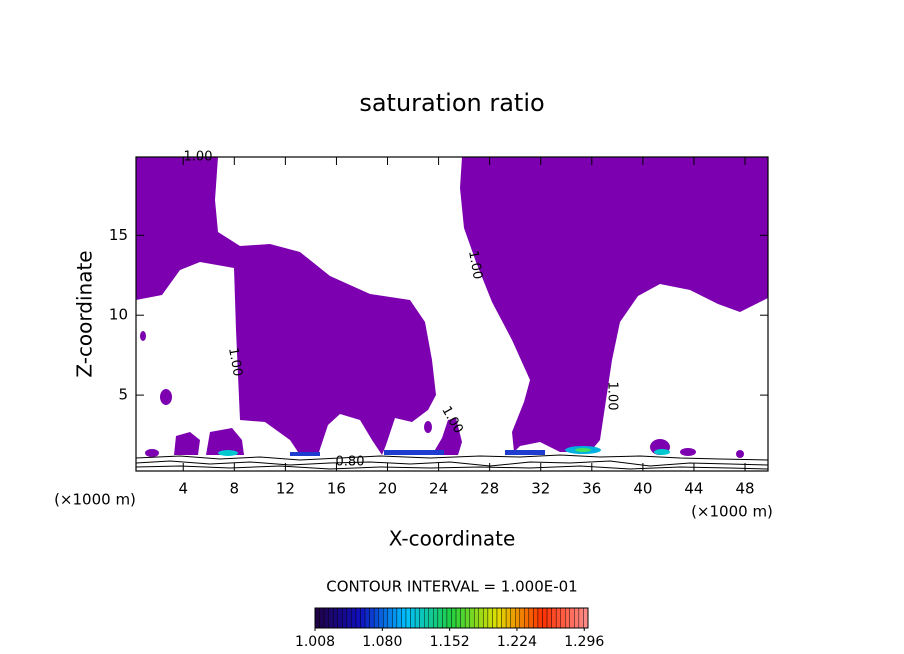 This screenshot has width=904, height=654. What do you see at coordinates (451, 587) in the screenshot?
I see `contour-interval: CONTOUR INTERVAL = 1.000E-01` at bounding box center [451, 587].